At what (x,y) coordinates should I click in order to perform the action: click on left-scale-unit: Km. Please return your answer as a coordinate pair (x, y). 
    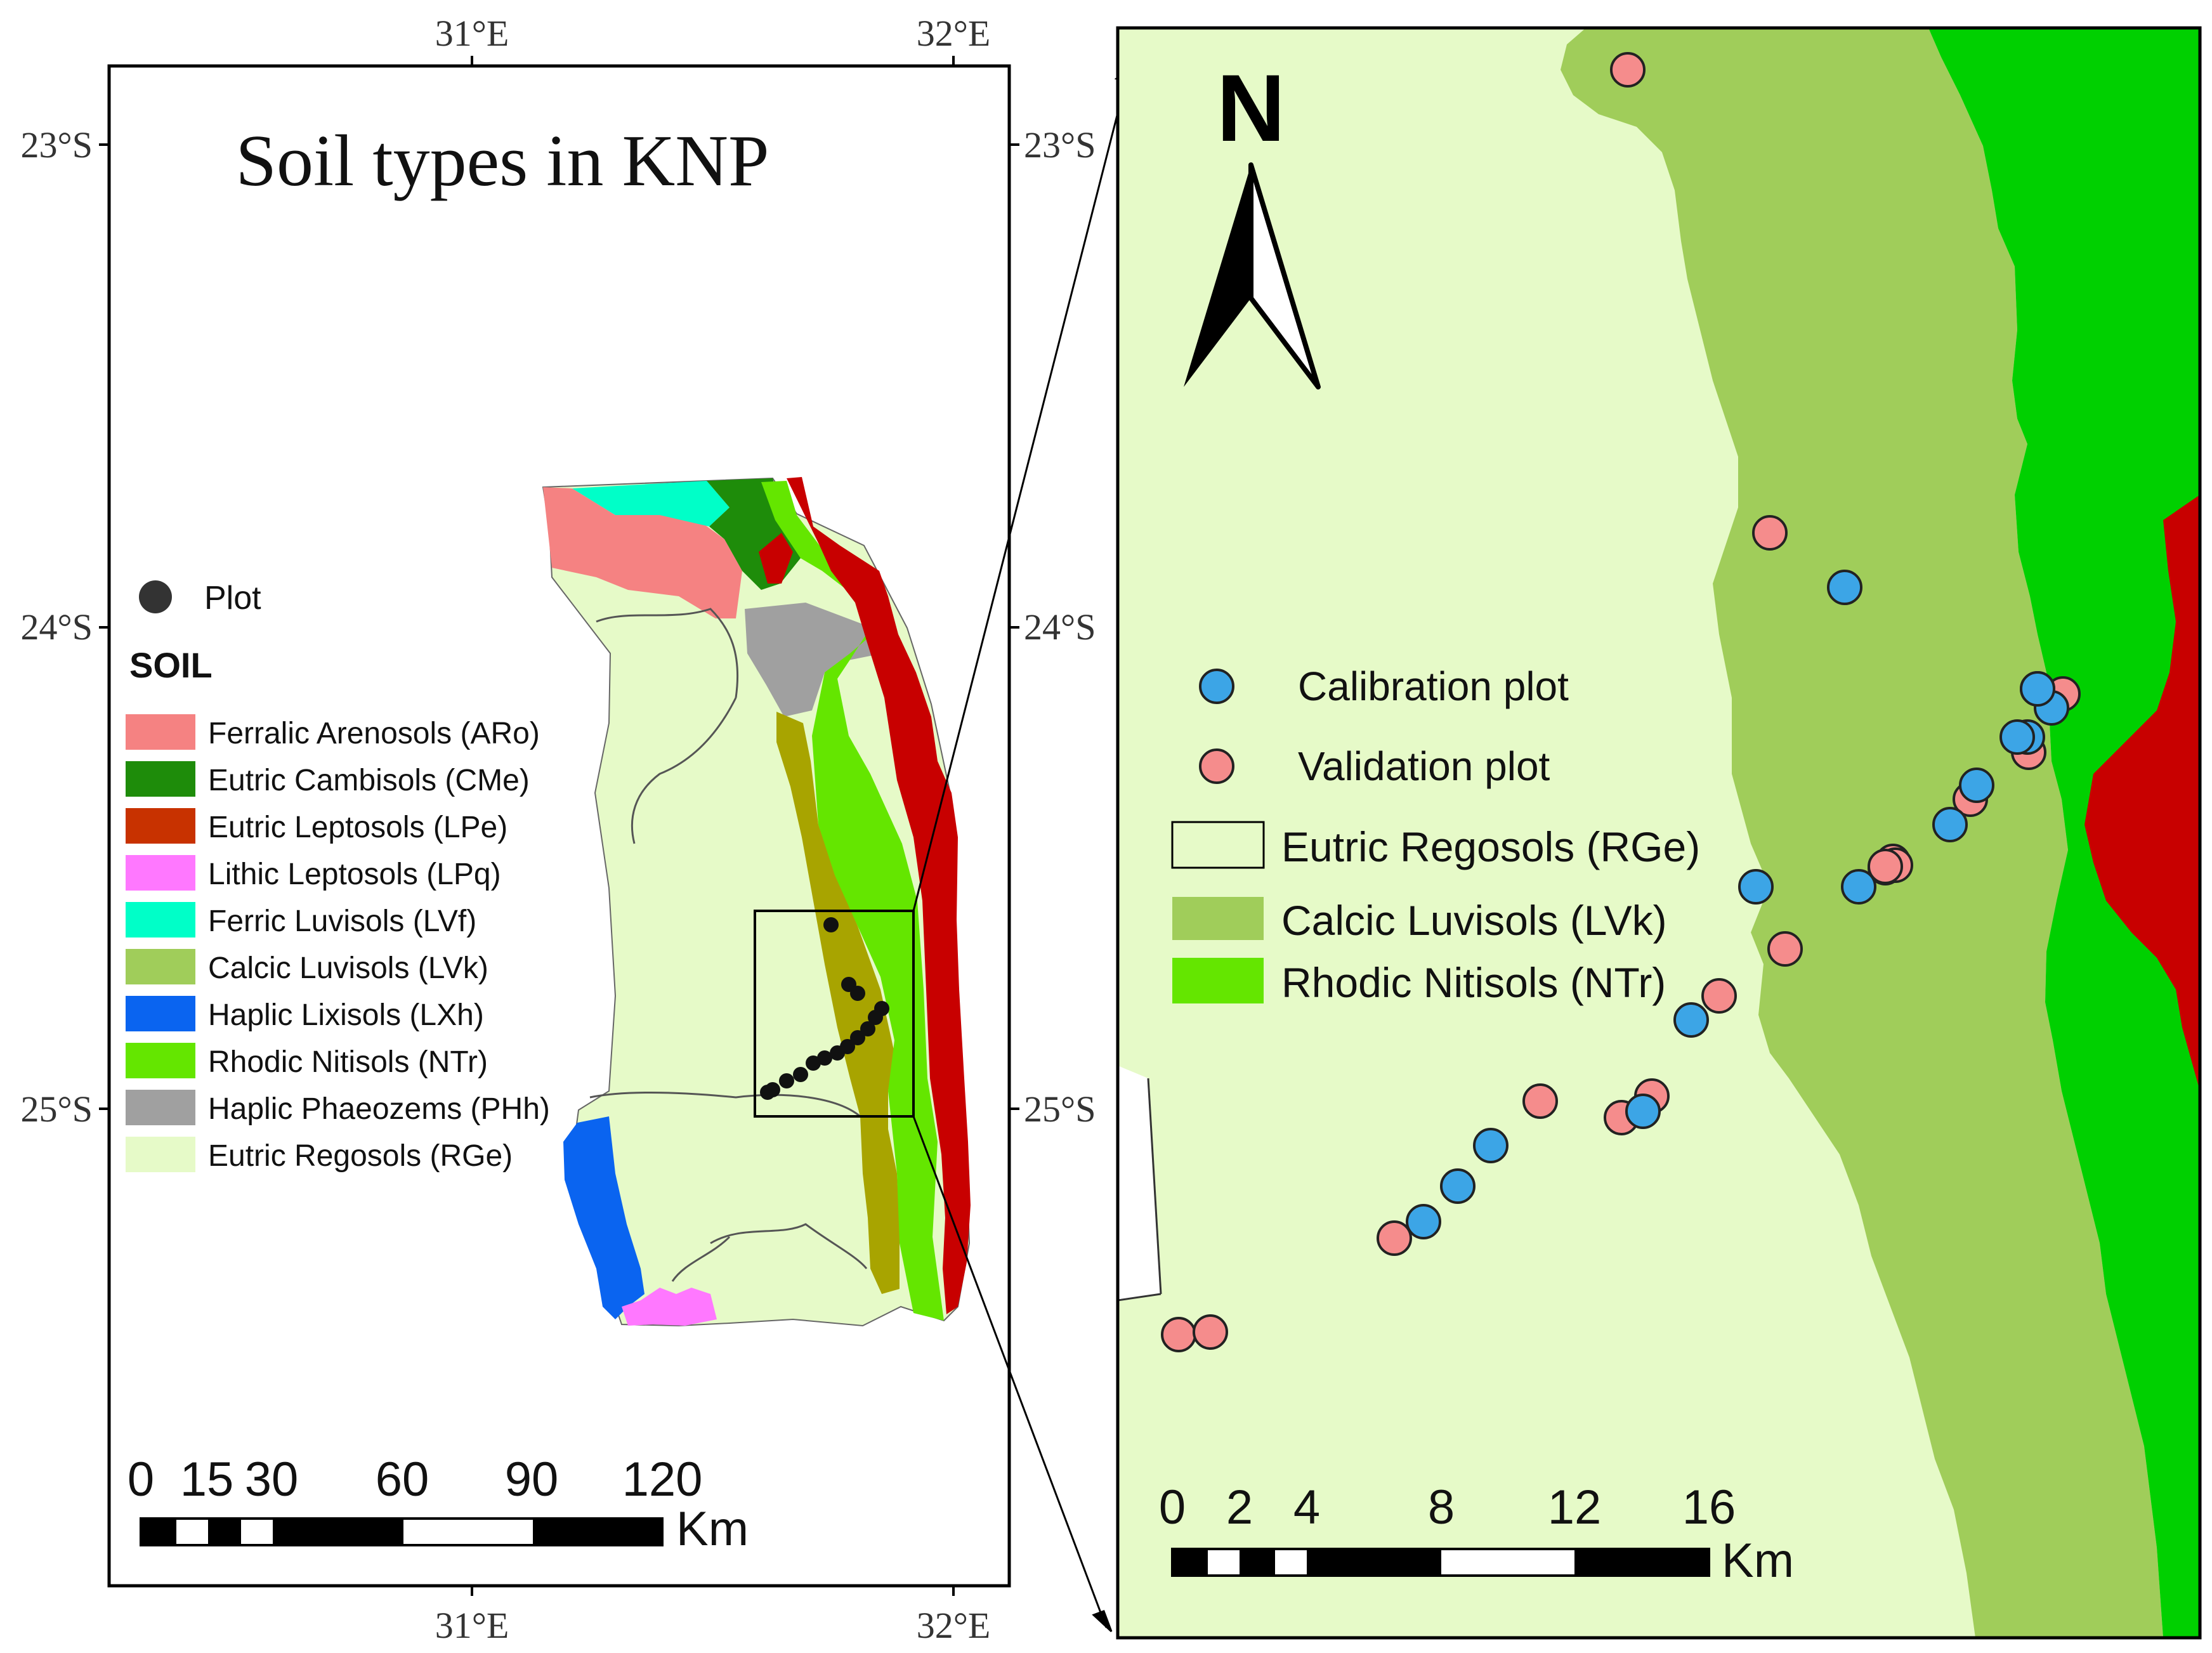
    Looking at the image, I should click on (713, 1529).